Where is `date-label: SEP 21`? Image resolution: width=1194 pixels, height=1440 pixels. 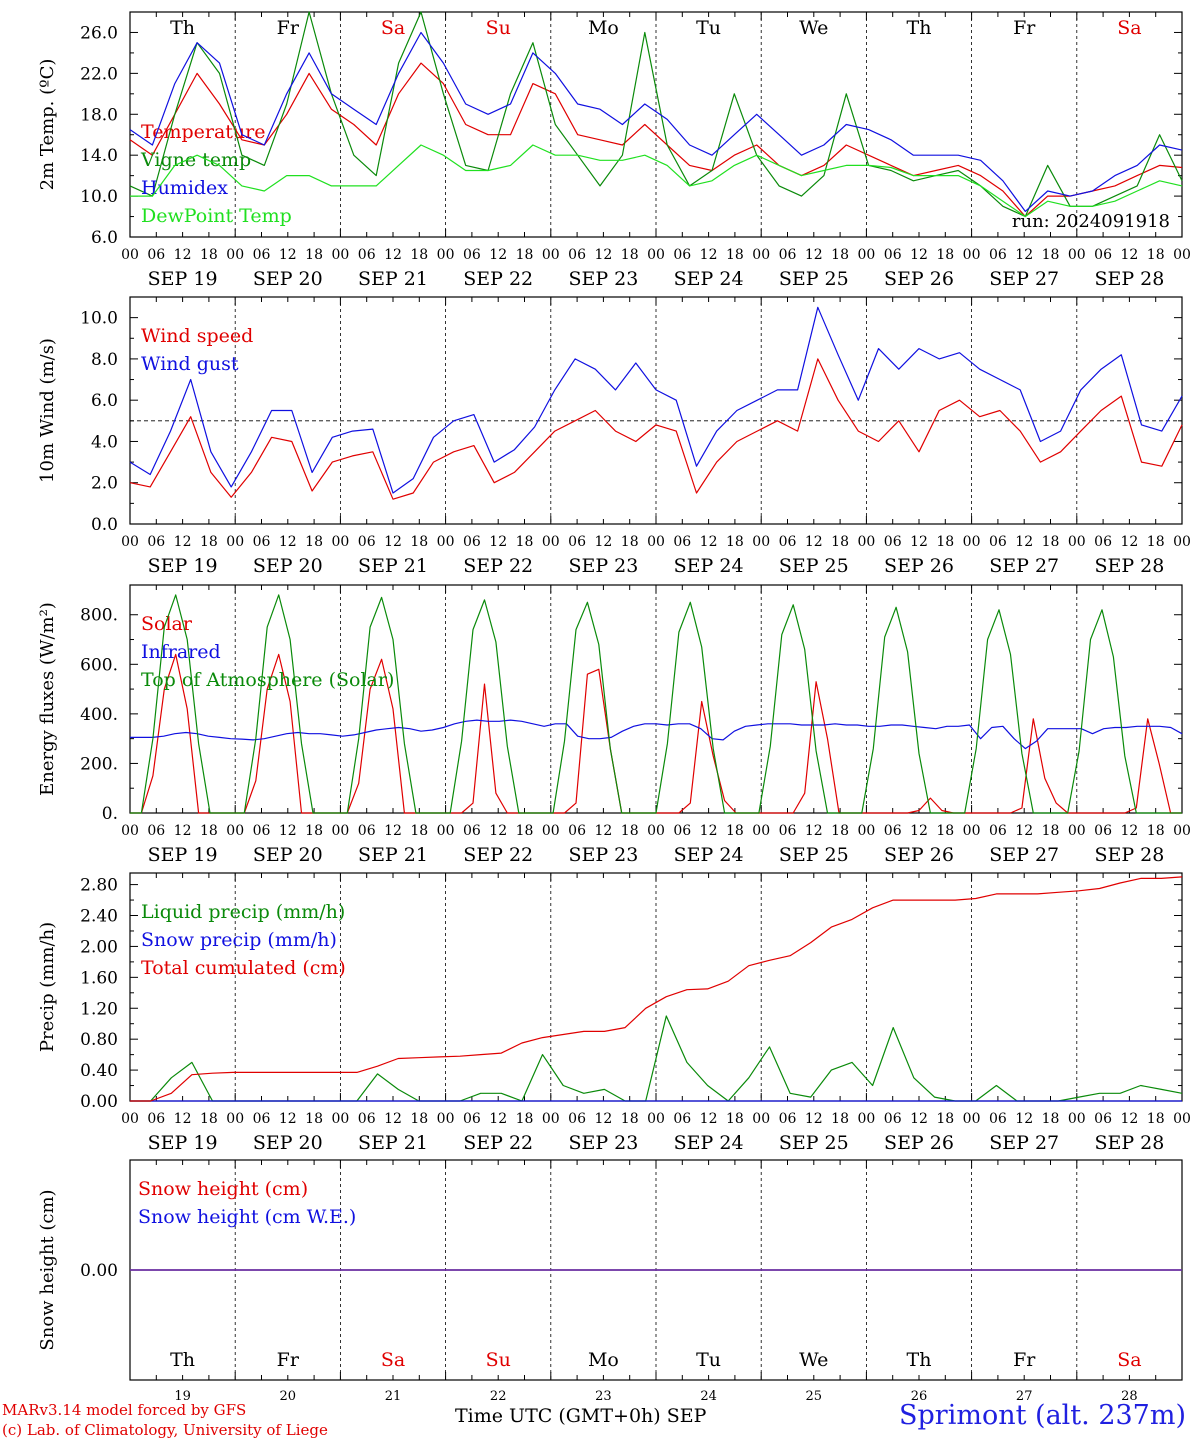 date-label: SEP 21 is located at coordinates (393, 1143).